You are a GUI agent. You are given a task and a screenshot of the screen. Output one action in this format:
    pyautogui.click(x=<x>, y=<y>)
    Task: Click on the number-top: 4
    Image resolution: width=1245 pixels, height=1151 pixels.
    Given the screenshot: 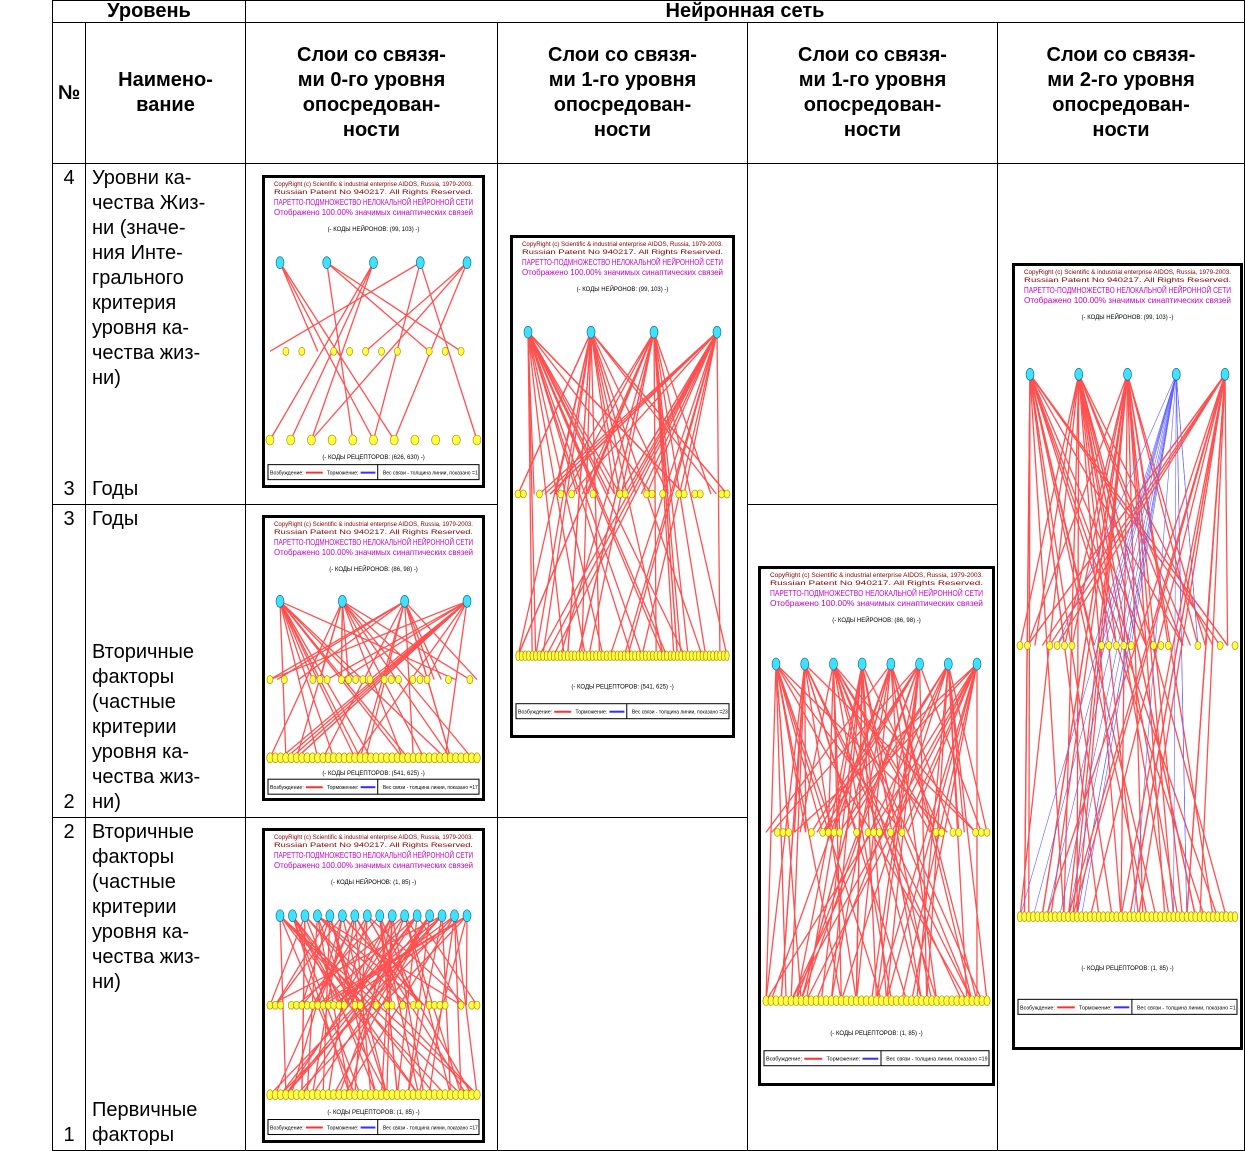 What is the action you would take?
    pyautogui.click(x=69, y=178)
    